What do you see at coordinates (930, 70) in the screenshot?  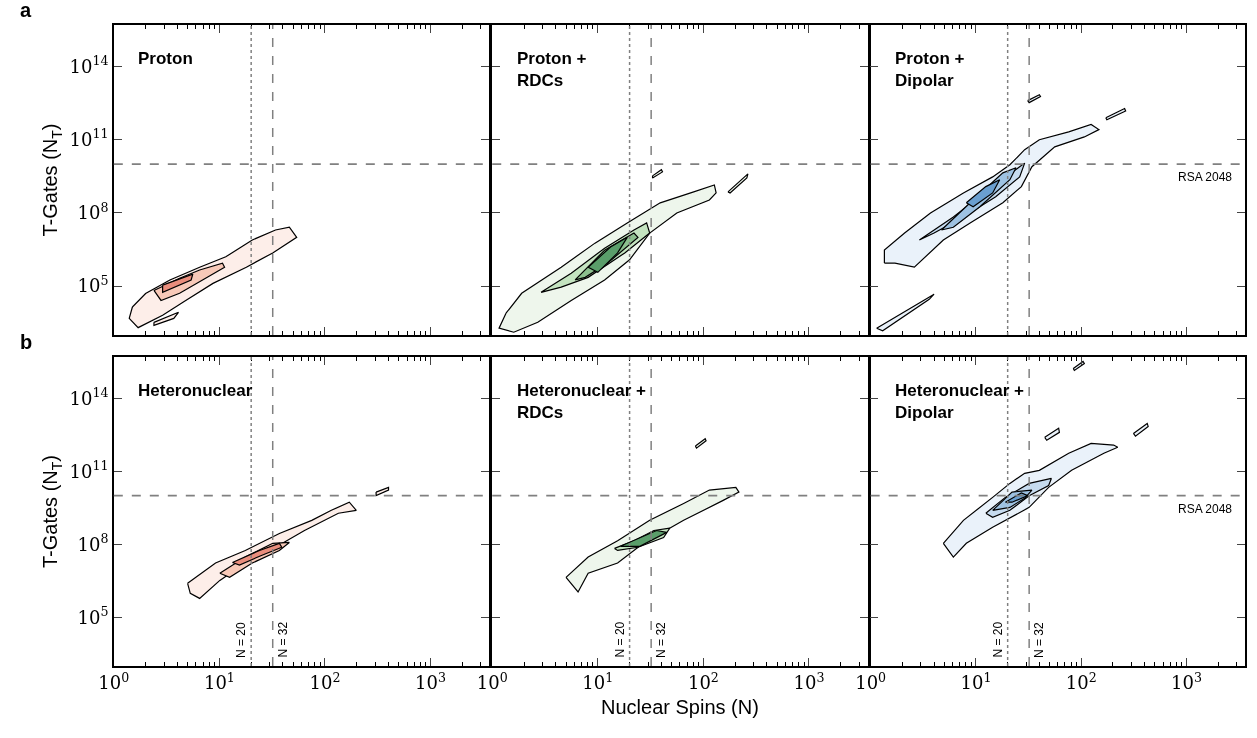 I see `text: Proton + Dipolar` at bounding box center [930, 70].